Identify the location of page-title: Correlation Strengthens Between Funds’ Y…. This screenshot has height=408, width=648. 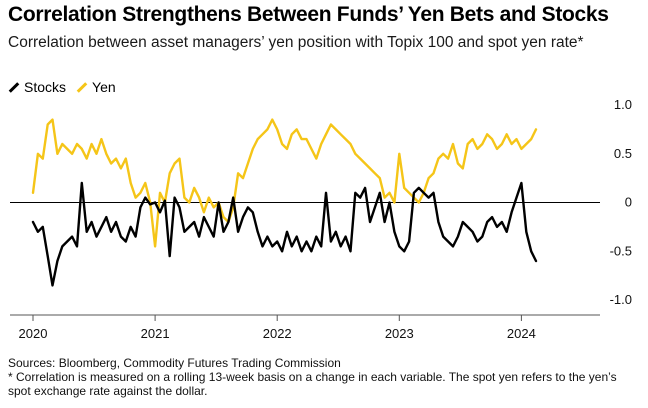
(308, 14).